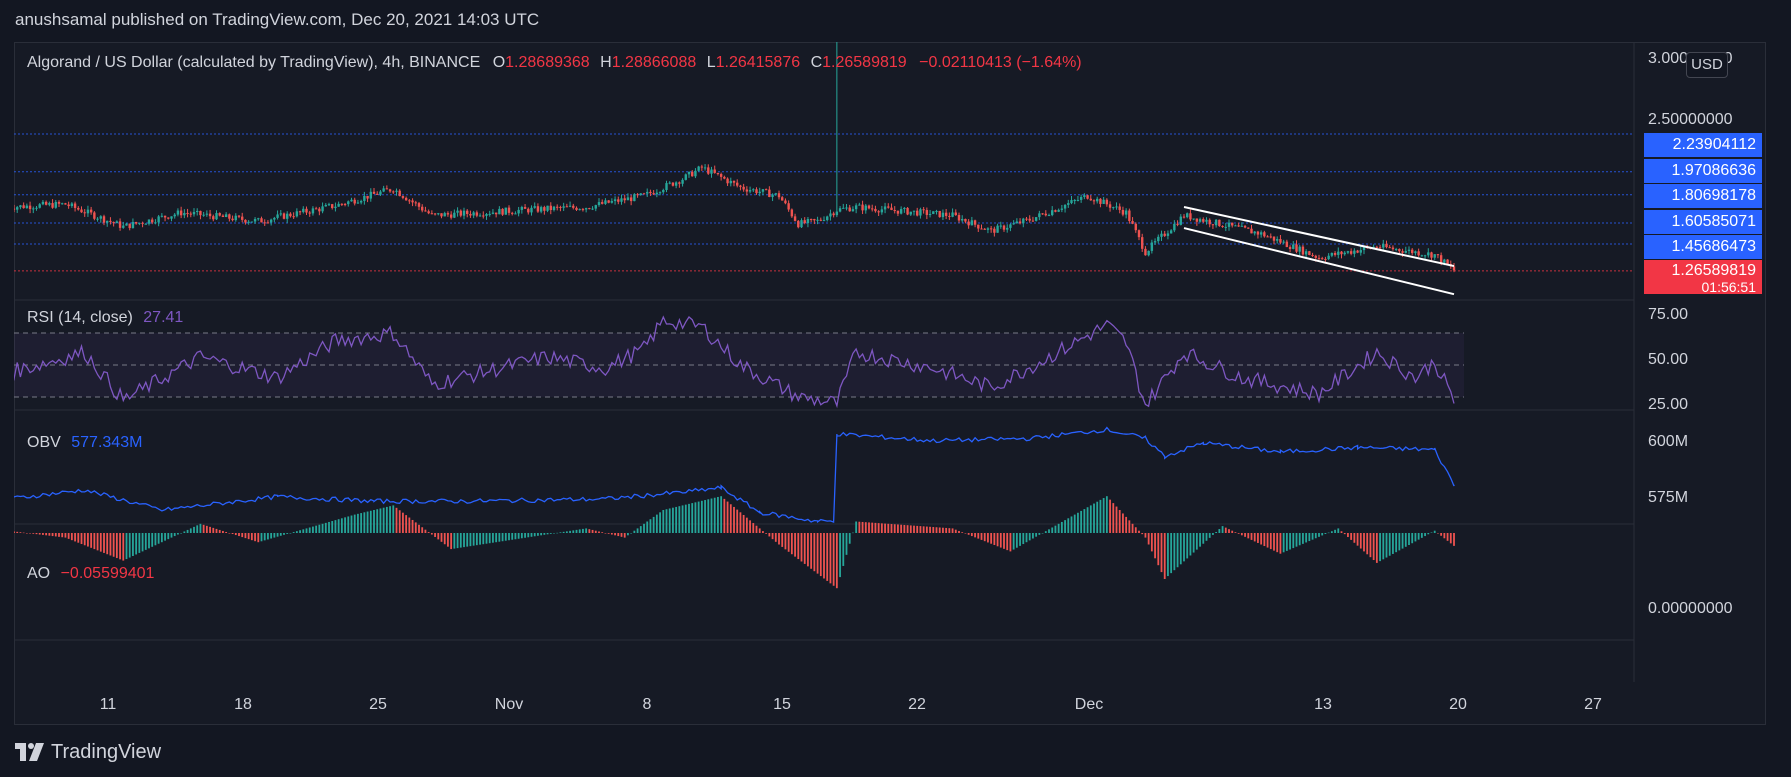  Describe the element at coordinates (163, 317) in the screenshot. I see `rsi-value: 27.41` at that location.